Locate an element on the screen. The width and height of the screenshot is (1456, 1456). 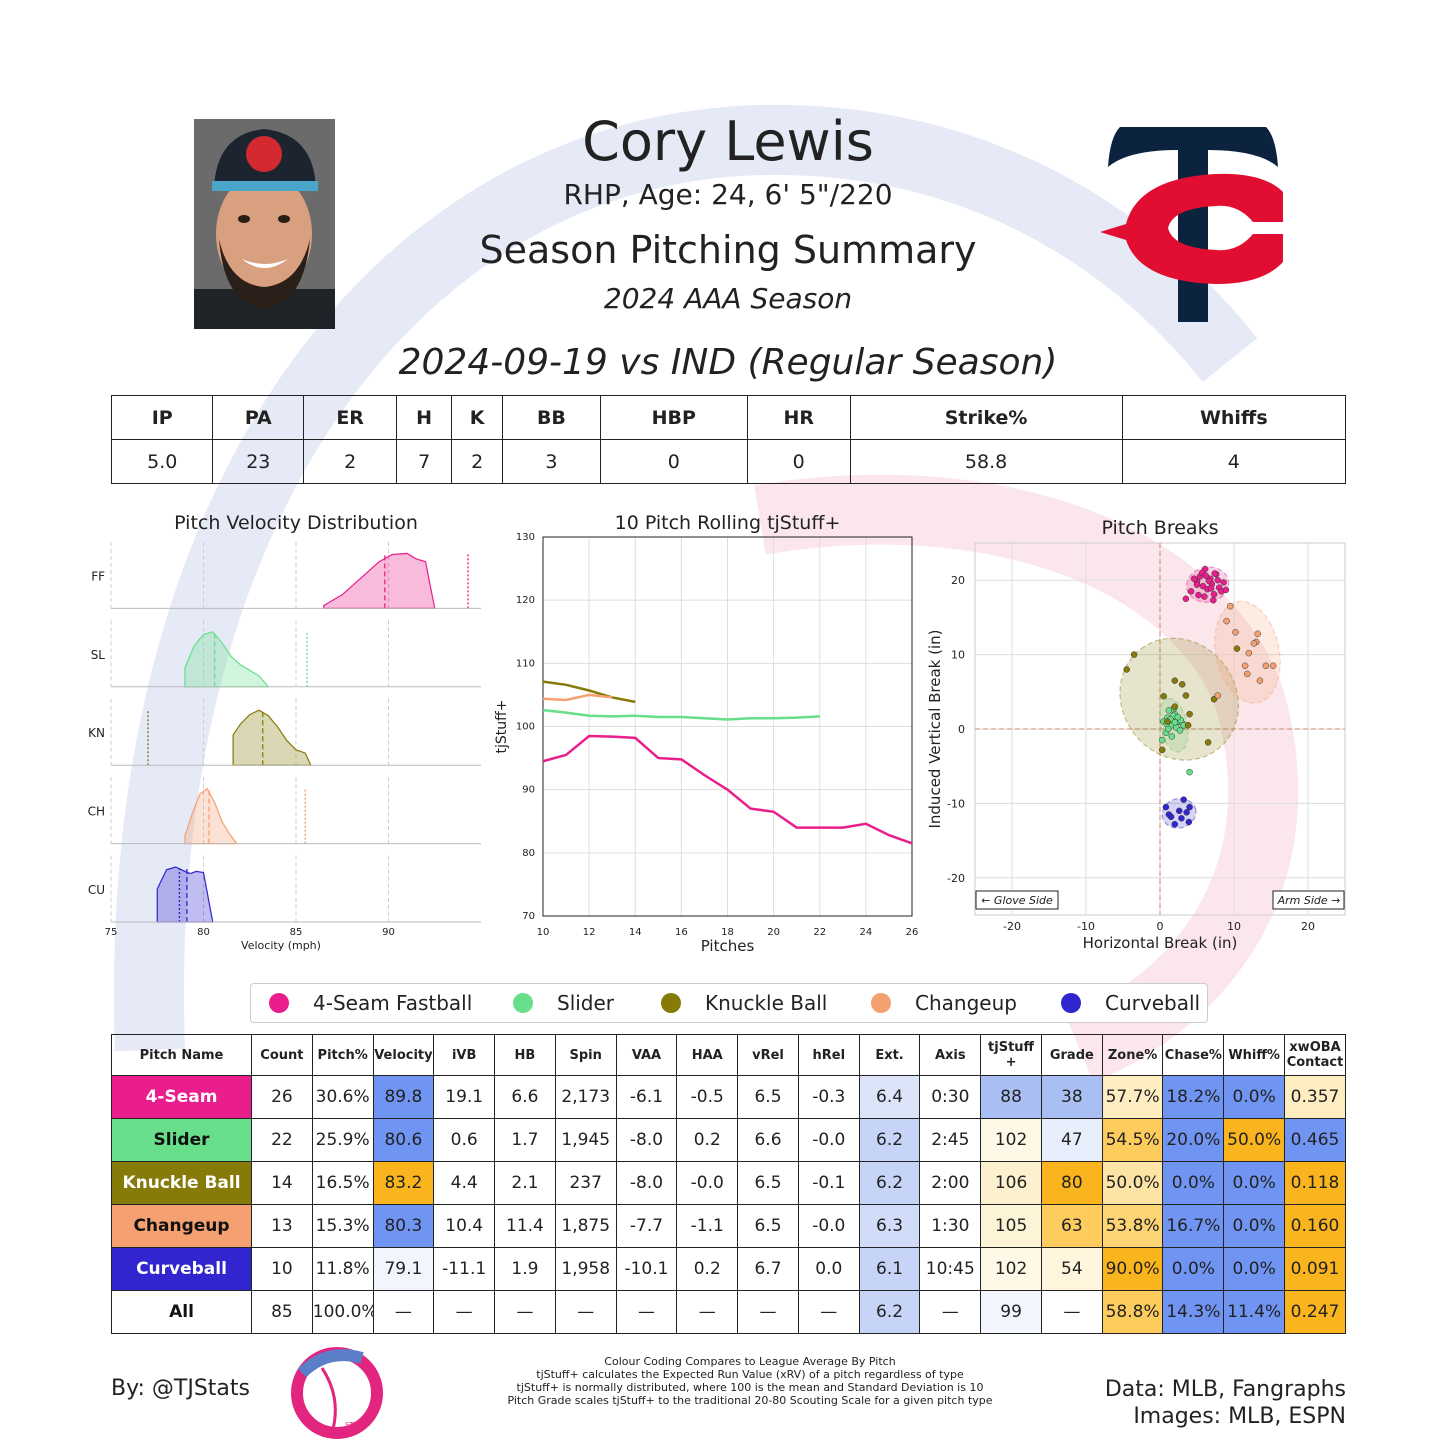
table-cell: 15.3% is located at coordinates (342, 1226).